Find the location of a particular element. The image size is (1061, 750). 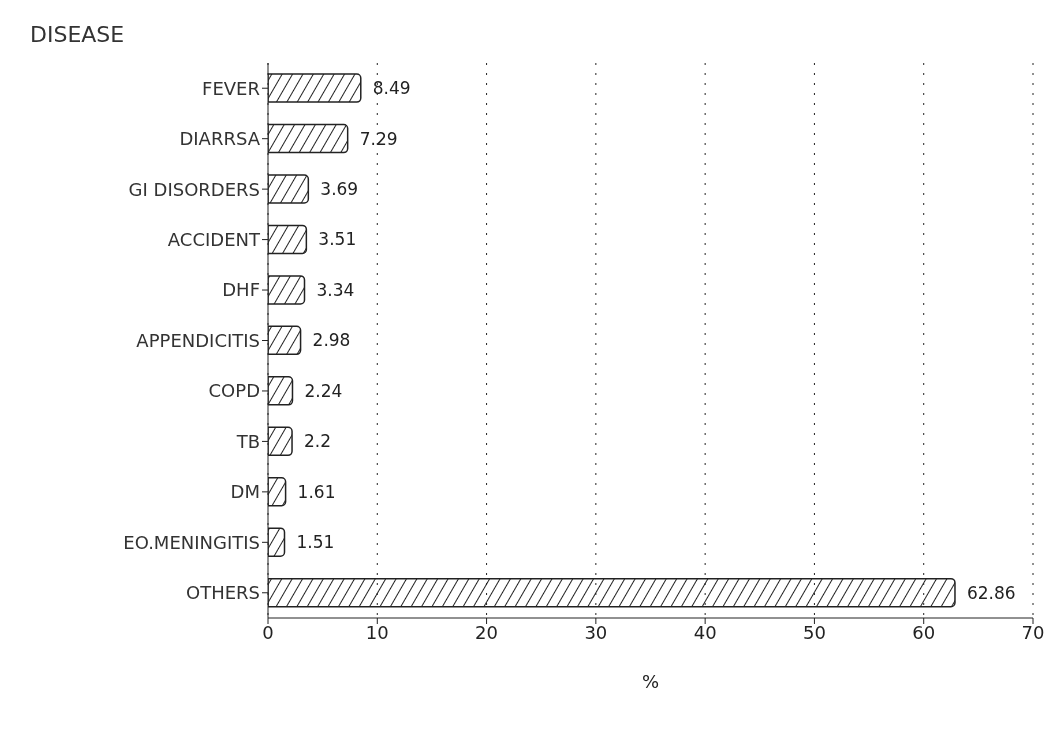

x-tick-label: 40 is located at coordinates (705, 632).